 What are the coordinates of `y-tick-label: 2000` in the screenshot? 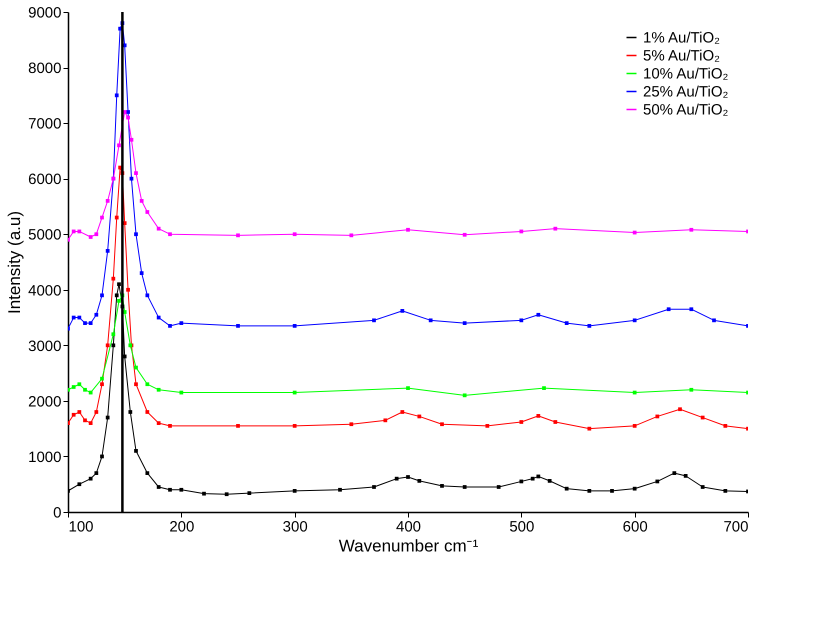 It's located at (45, 401).